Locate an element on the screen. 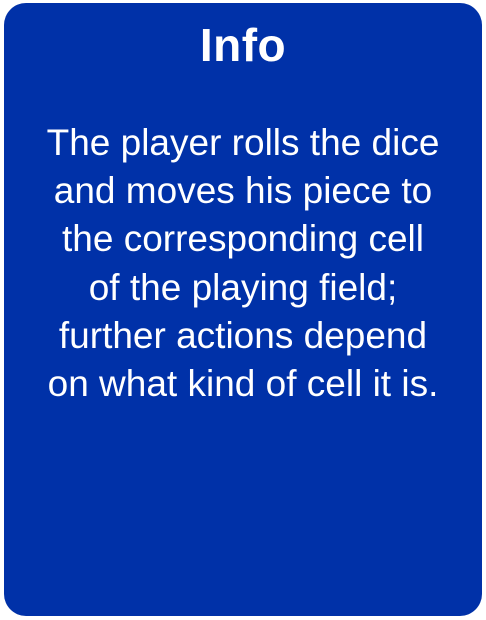 The image size is (486, 620). card-title: Info is located at coordinates (243, 45).